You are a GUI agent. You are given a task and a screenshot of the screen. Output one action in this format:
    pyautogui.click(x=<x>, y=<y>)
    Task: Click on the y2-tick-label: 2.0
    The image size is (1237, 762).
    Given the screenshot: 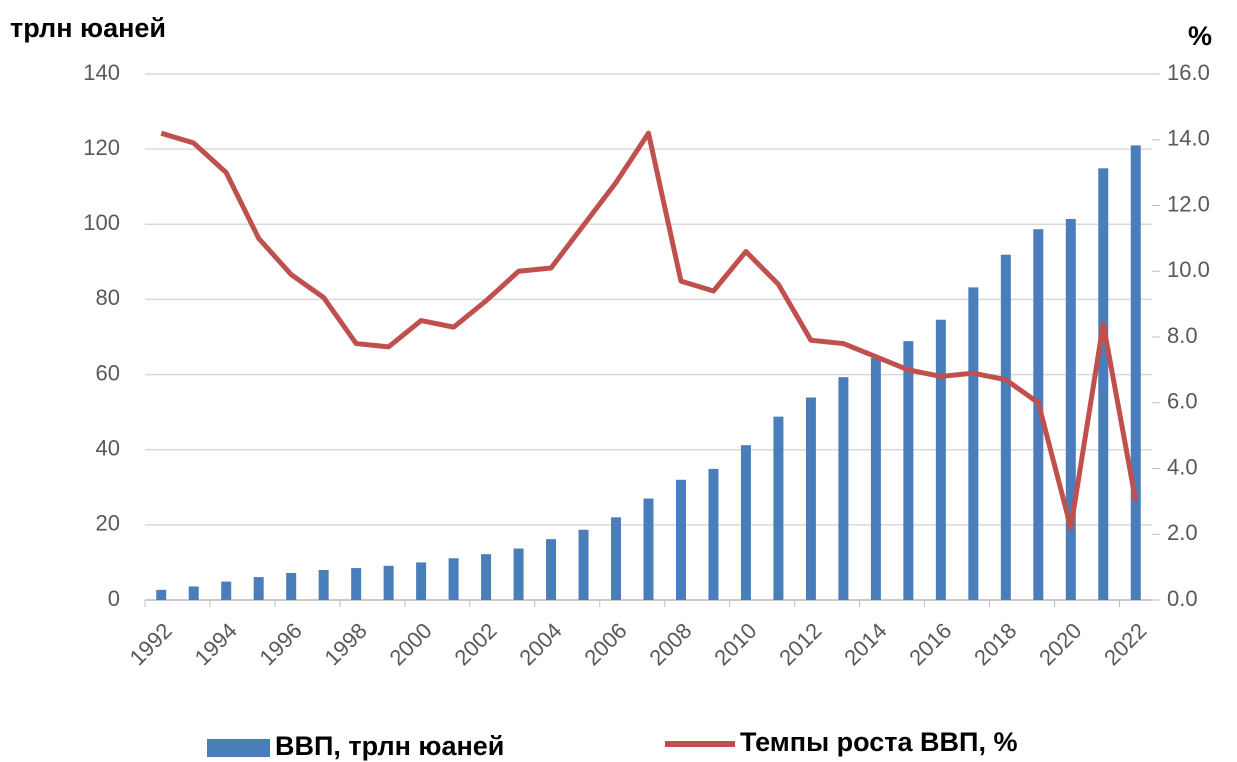 What is the action you would take?
    pyautogui.click(x=1182, y=532)
    